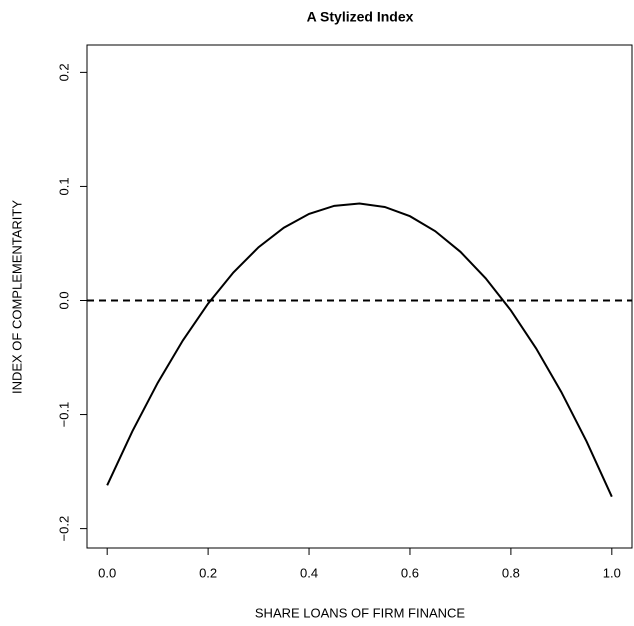 The width and height of the screenshot is (634, 626). I want to click on x-axis-label: SHARE LOANS OF FIRM FINANCE, so click(360, 612).